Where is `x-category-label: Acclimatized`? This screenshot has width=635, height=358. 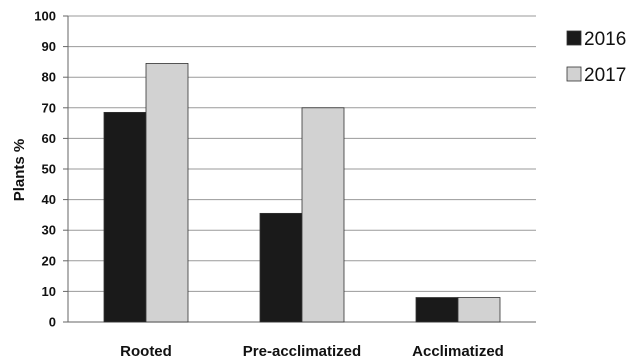 x-category-label: Acclimatized is located at coordinates (458, 350).